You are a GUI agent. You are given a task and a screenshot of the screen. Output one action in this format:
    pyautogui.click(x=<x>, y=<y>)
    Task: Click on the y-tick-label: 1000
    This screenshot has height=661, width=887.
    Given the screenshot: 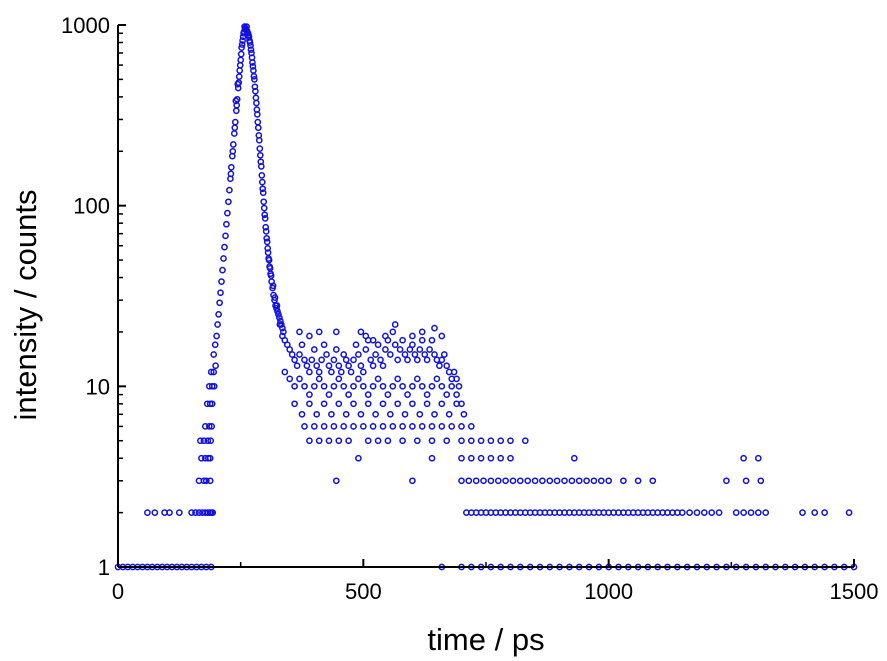 What is the action you would take?
    pyautogui.click(x=85, y=25)
    